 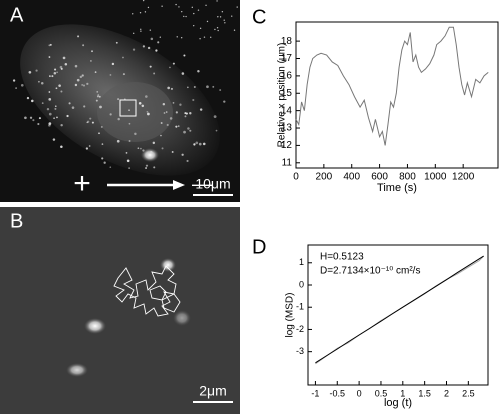 What do you see at coordinates (287, 41) in the screenshot?
I see `y-tick-label: 18` at bounding box center [287, 41].